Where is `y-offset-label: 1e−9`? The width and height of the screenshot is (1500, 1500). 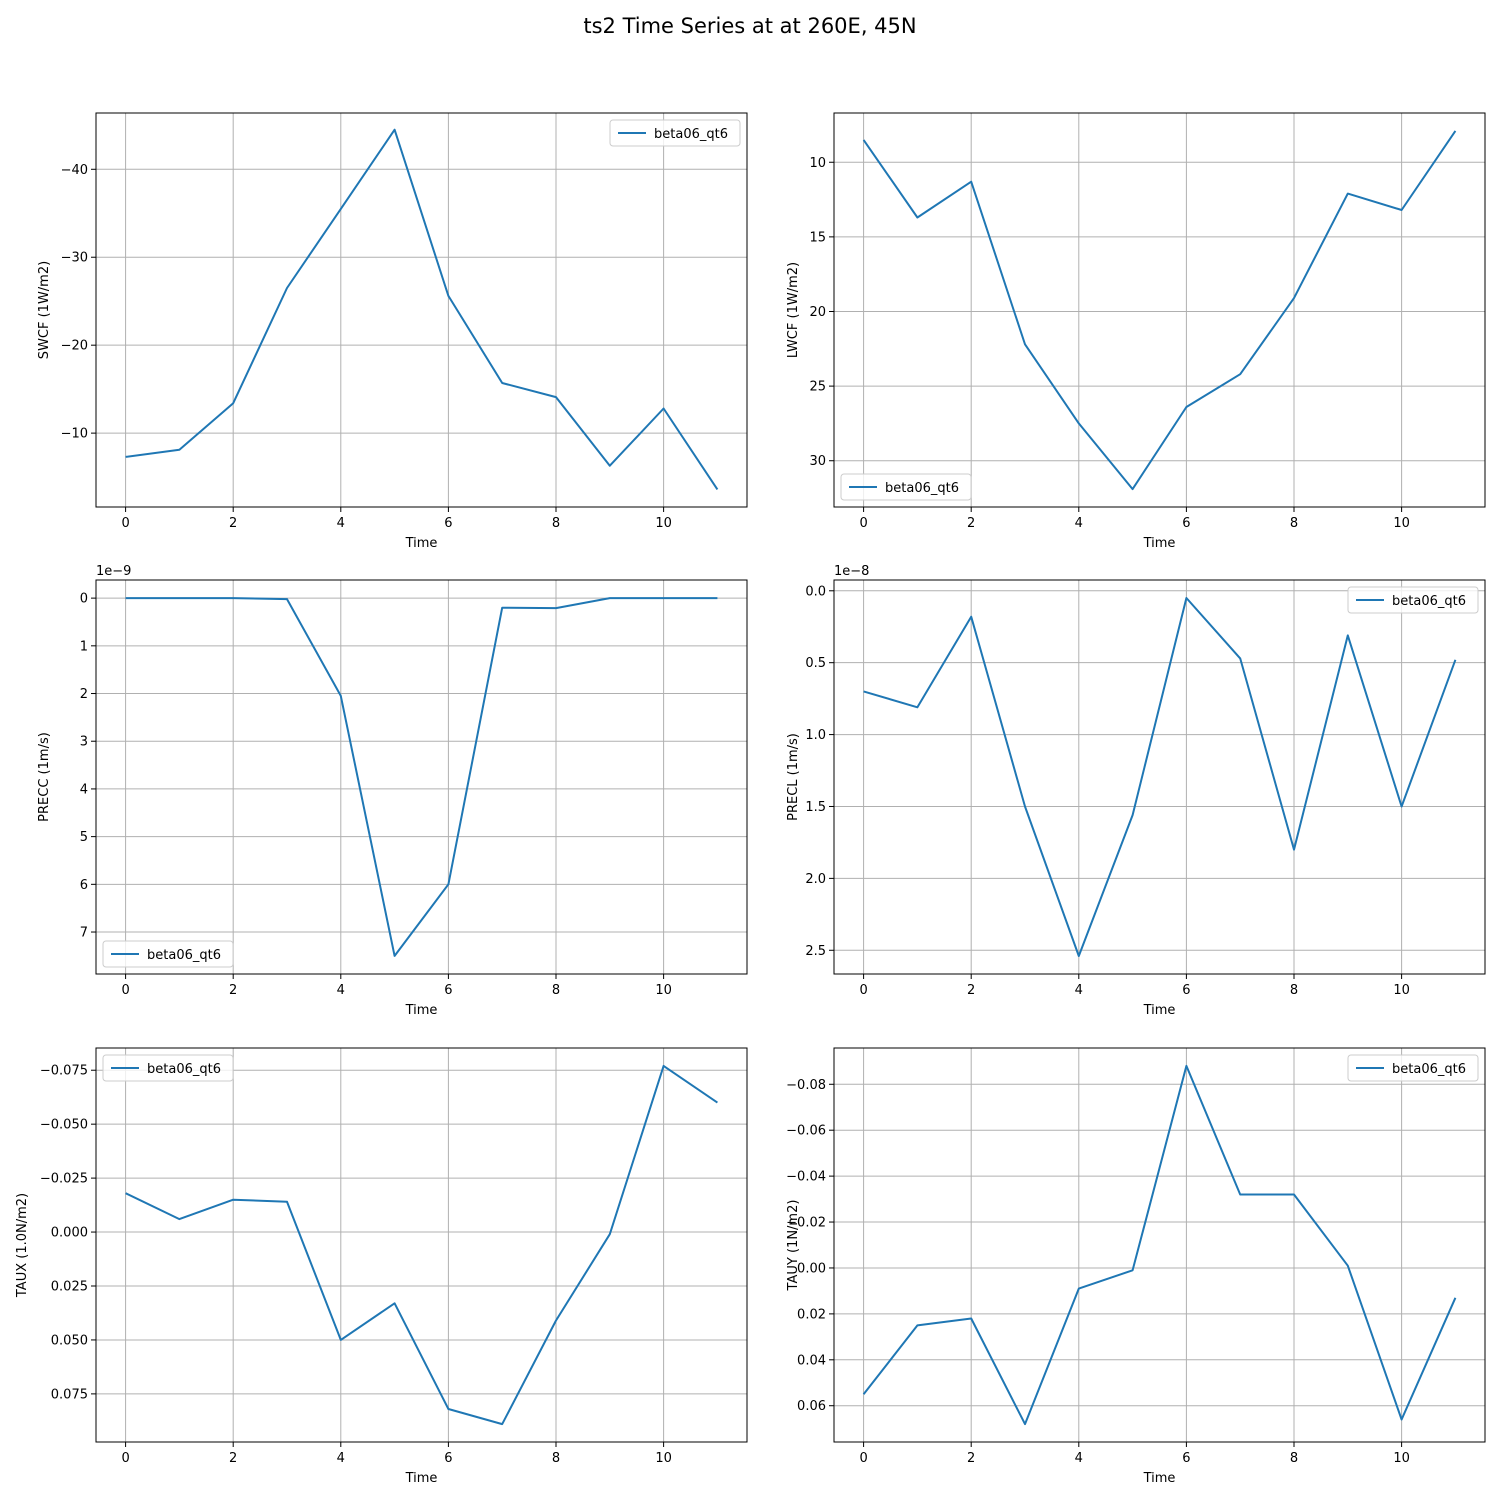 y-offset-label: 1e−9 is located at coordinates (113, 571).